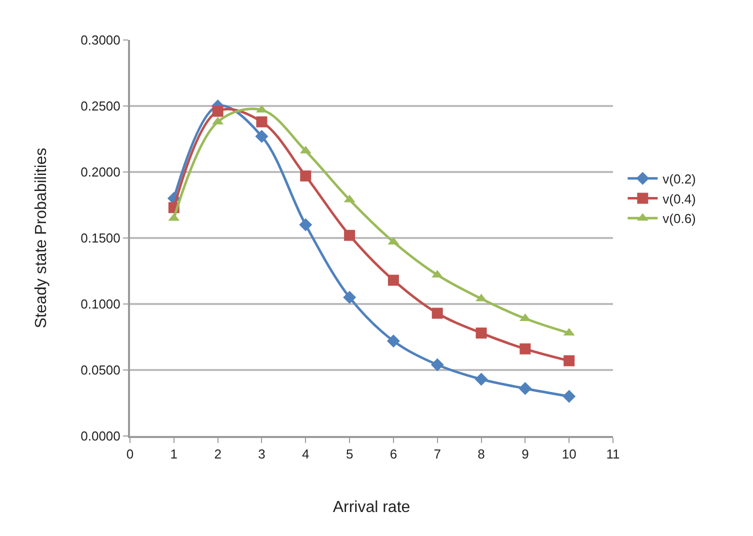 This screenshot has height=536, width=753. What do you see at coordinates (525, 454) in the screenshot?
I see `x-tick-label: 9` at bounding box center [525, 454].